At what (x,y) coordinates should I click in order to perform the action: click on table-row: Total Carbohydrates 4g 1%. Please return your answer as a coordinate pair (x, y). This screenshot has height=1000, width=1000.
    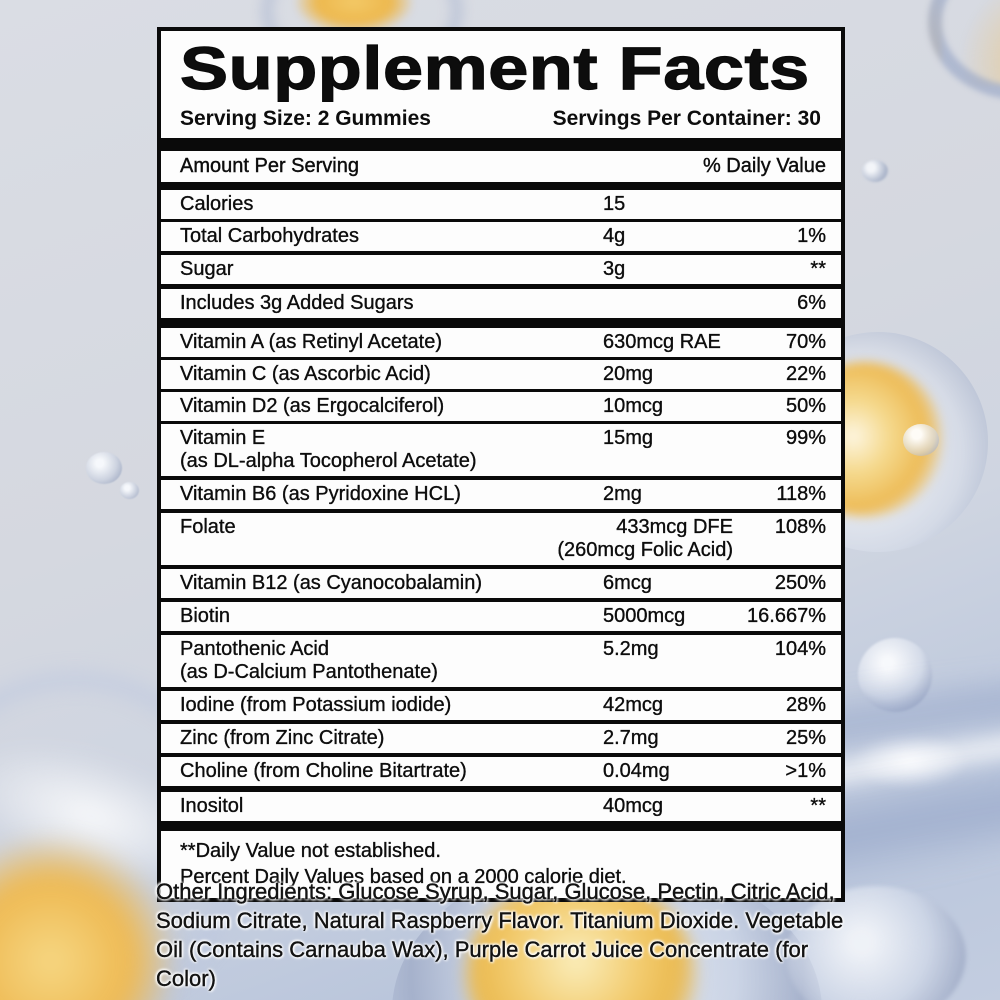
    Looking at the image, I should click on (501, 238).